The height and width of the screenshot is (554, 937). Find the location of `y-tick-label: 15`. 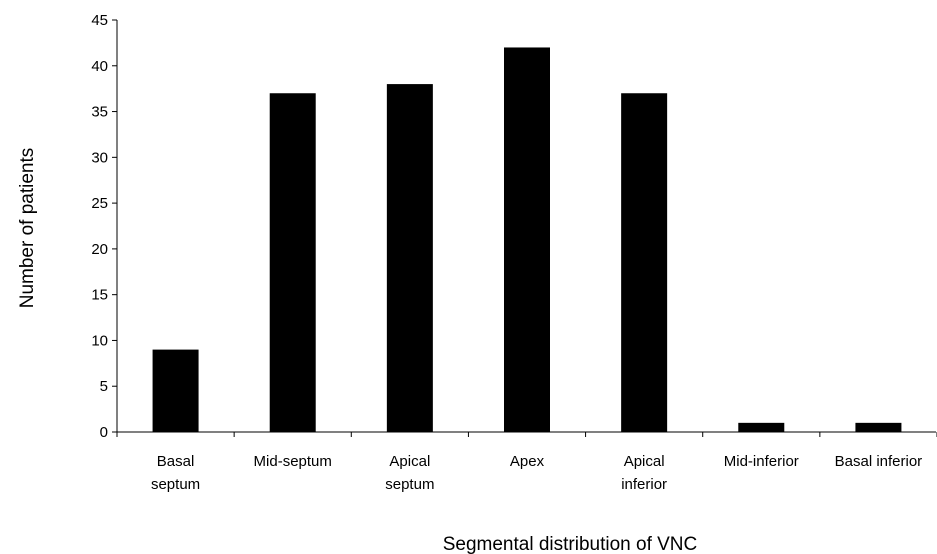

y-tick-label: 15 is located at coordinates (99, 295).